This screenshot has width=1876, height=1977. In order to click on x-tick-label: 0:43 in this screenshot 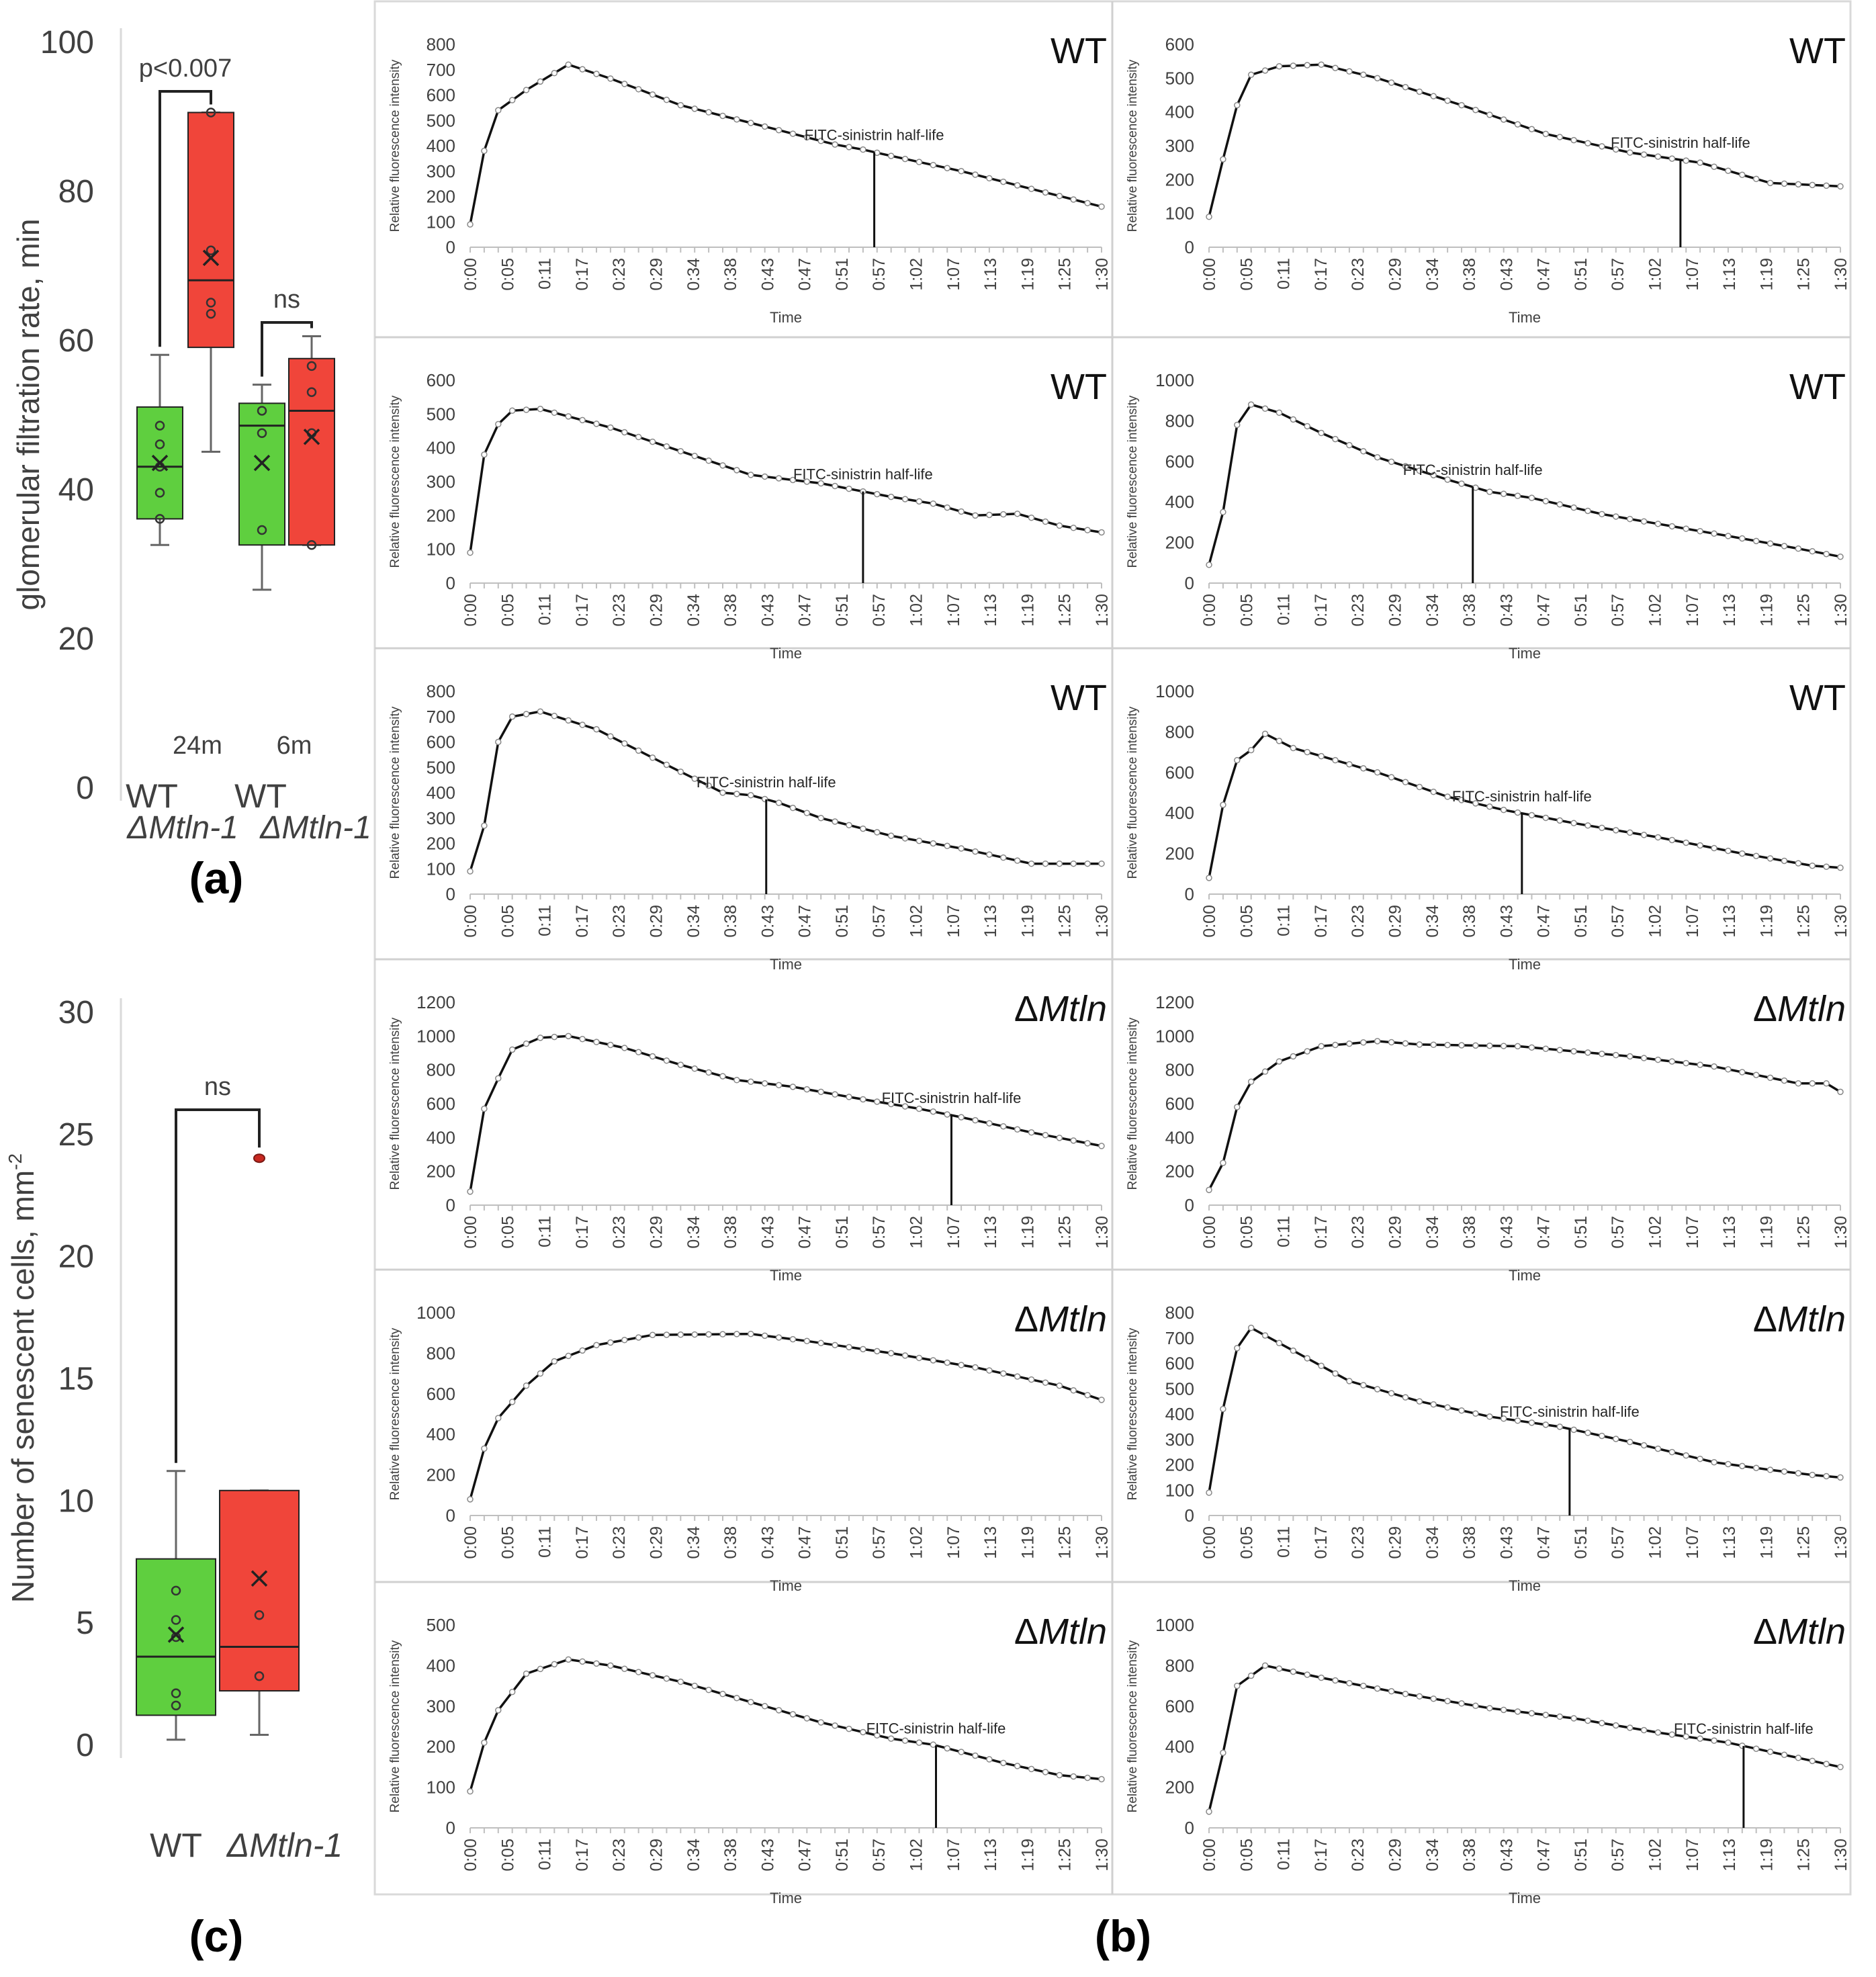, I will do `click(1506, 1855)`.